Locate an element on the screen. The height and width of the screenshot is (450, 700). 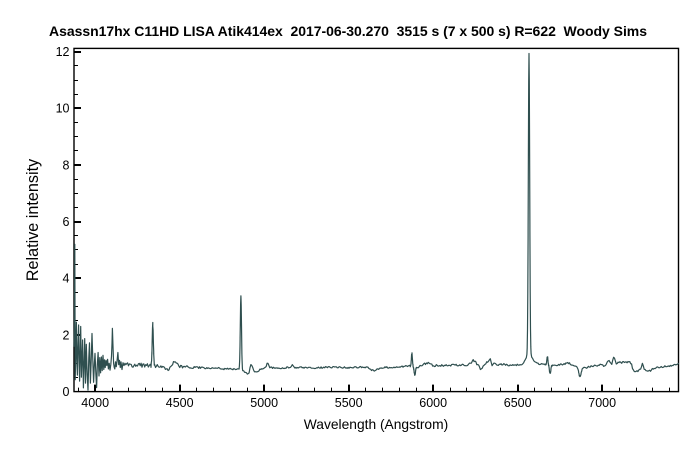
svg-text: 0 is located at coordinates (66, 392).